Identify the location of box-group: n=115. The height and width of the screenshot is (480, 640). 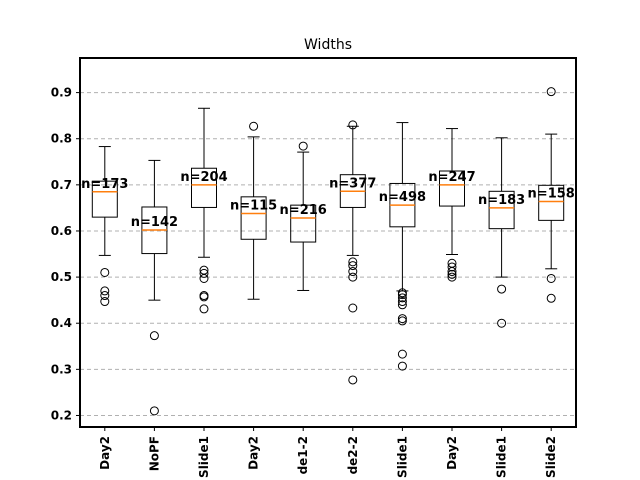
(253, 210).